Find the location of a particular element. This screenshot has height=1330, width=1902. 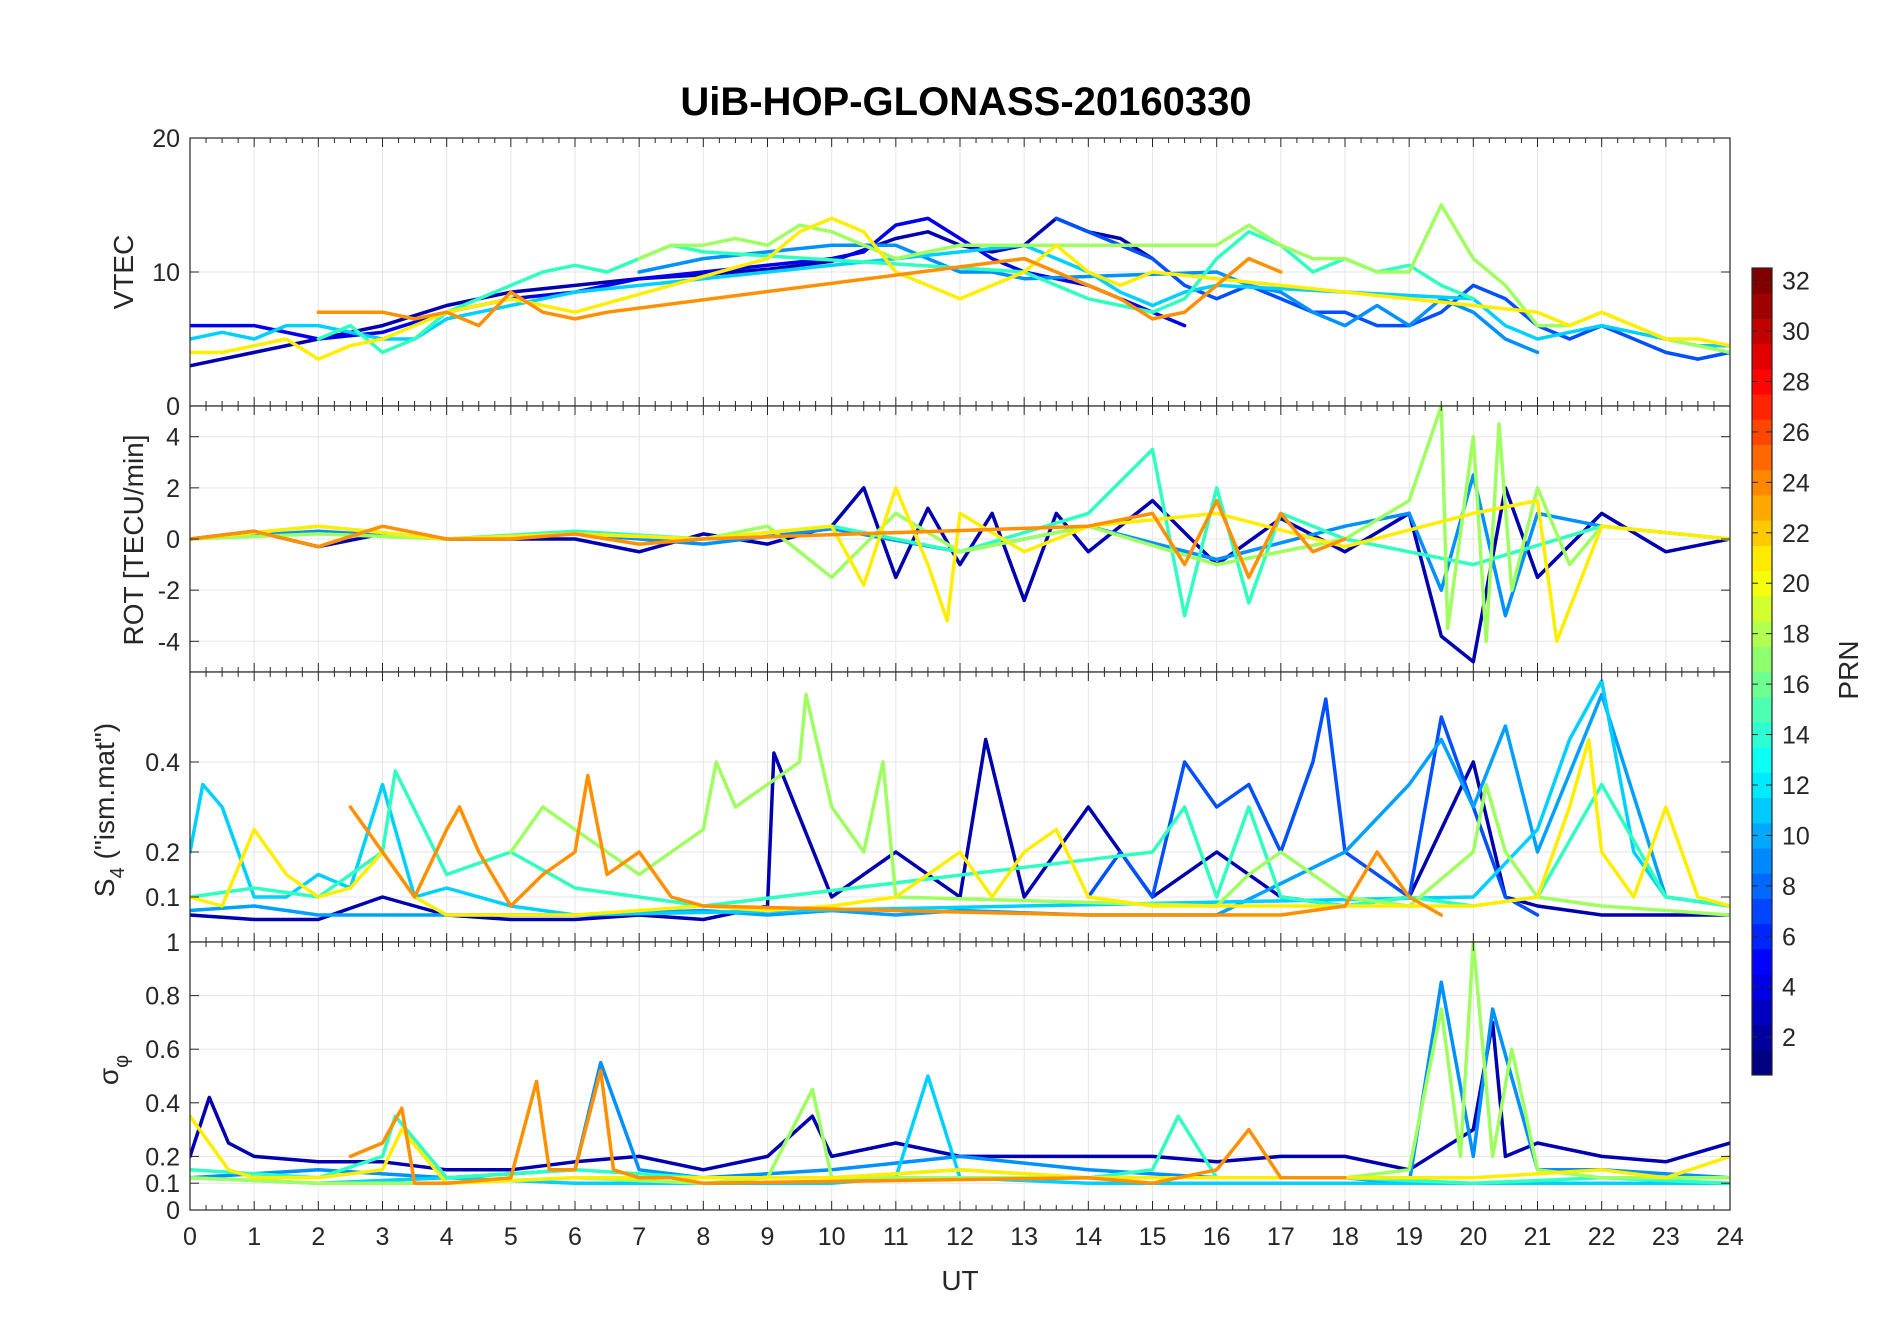

x-tick-label: 16 is located at coordinates (1217, 1237).